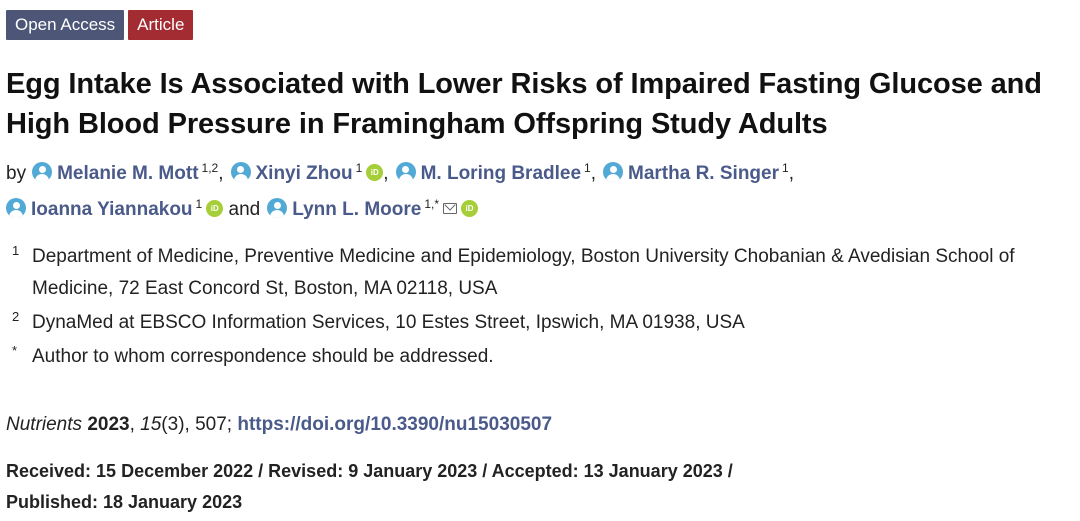 This screenshot has height=521, width=1080. What do you see at coordinates (16, 173) in the screenshot?
I see `by-label: by` at bounding box center [16, 173].